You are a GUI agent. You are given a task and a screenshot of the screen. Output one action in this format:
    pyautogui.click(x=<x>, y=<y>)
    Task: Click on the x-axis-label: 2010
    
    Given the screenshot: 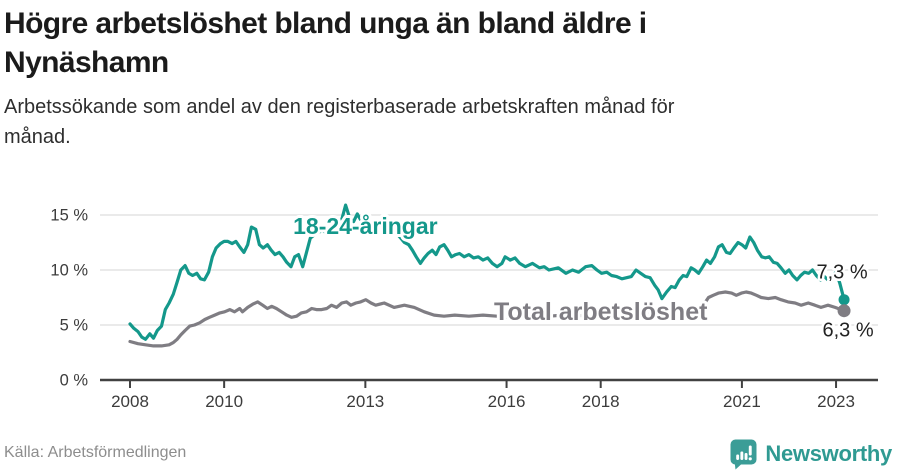 What is the action you would take?
    pyautogui.click(x=224, y=401)
    